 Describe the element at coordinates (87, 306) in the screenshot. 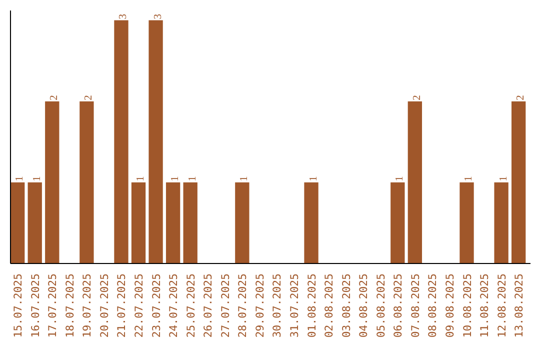

I see `x-tick-label: 19.07.2025` at that location.